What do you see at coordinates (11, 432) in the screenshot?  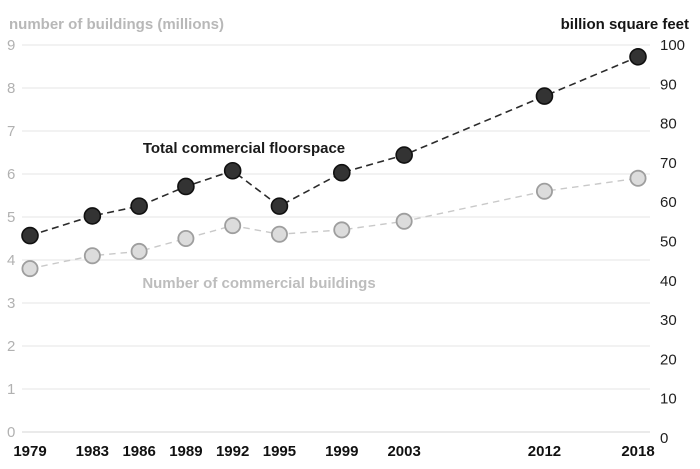 I see `left-axis-tick-label: 0` at bounding box center [11, 432].